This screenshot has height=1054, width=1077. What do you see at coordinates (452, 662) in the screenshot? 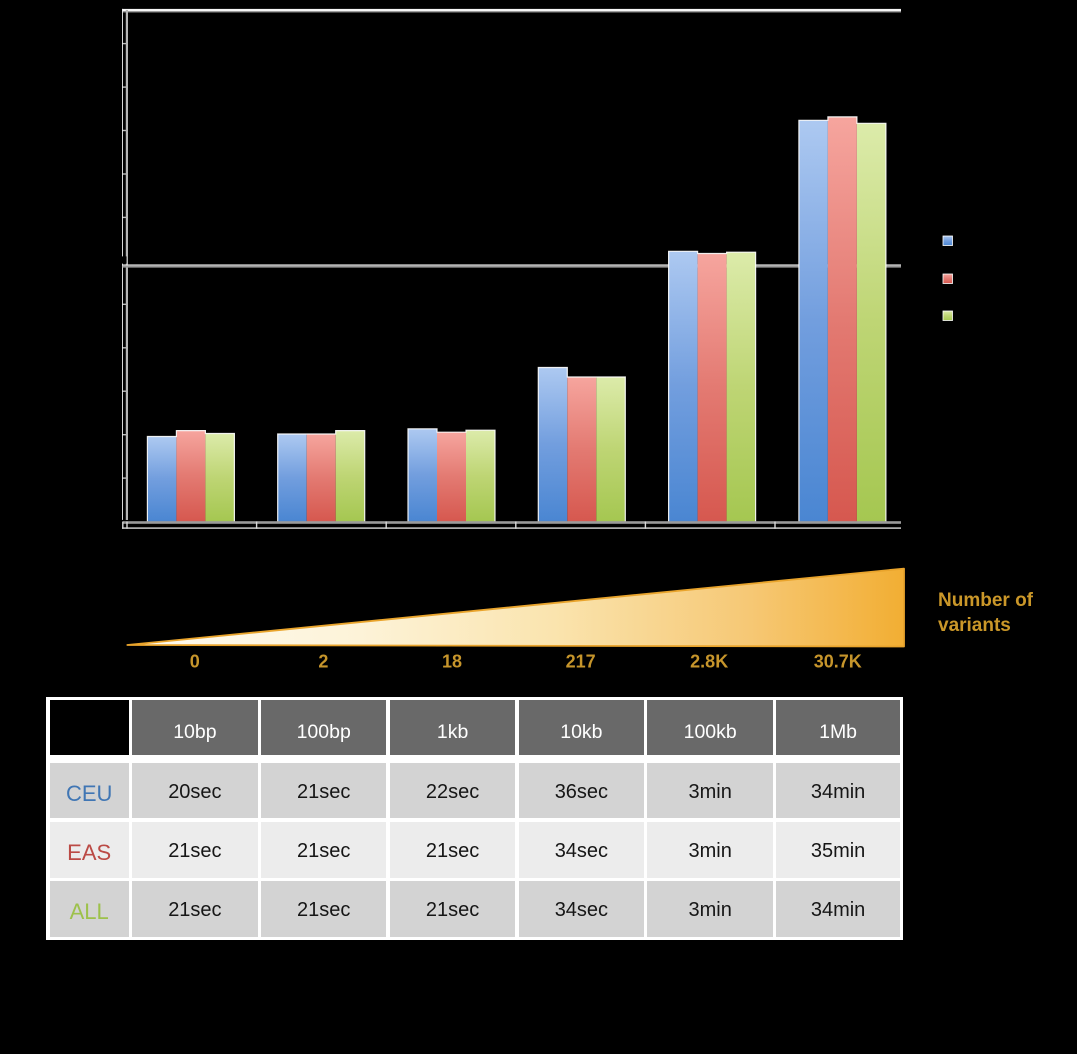
I see `svg-text: 18` at bounding box center [452, 662].